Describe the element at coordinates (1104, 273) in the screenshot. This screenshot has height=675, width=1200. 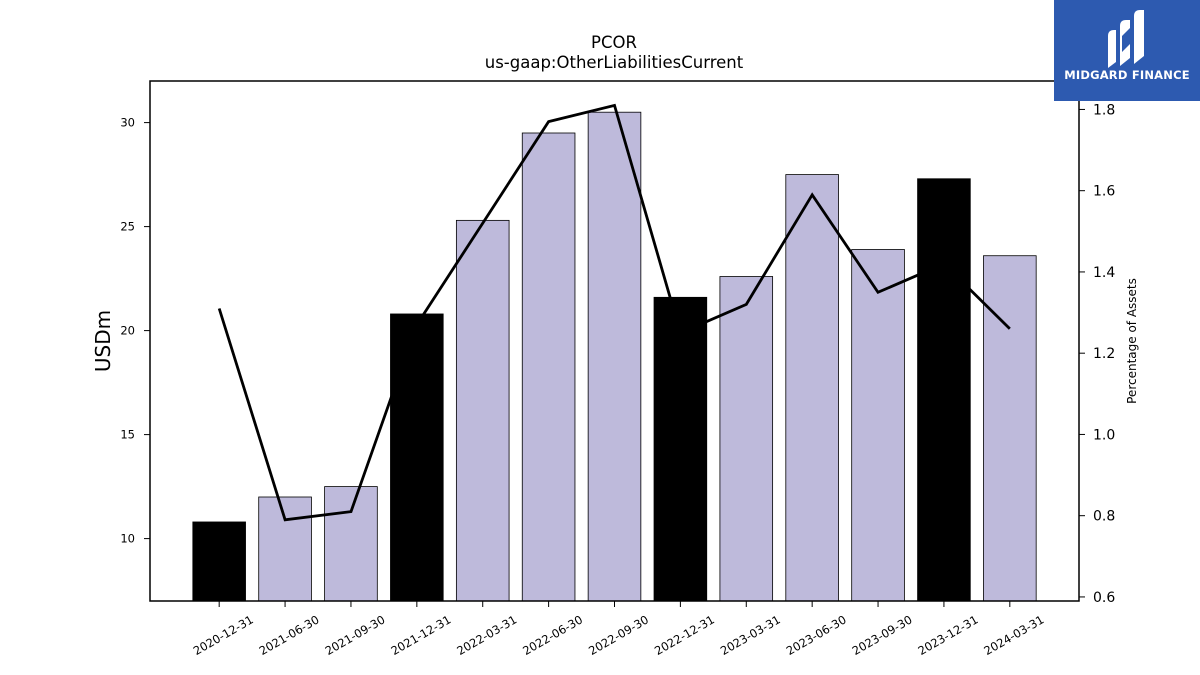
I see `y2-tick-label: 1.4` at that location.